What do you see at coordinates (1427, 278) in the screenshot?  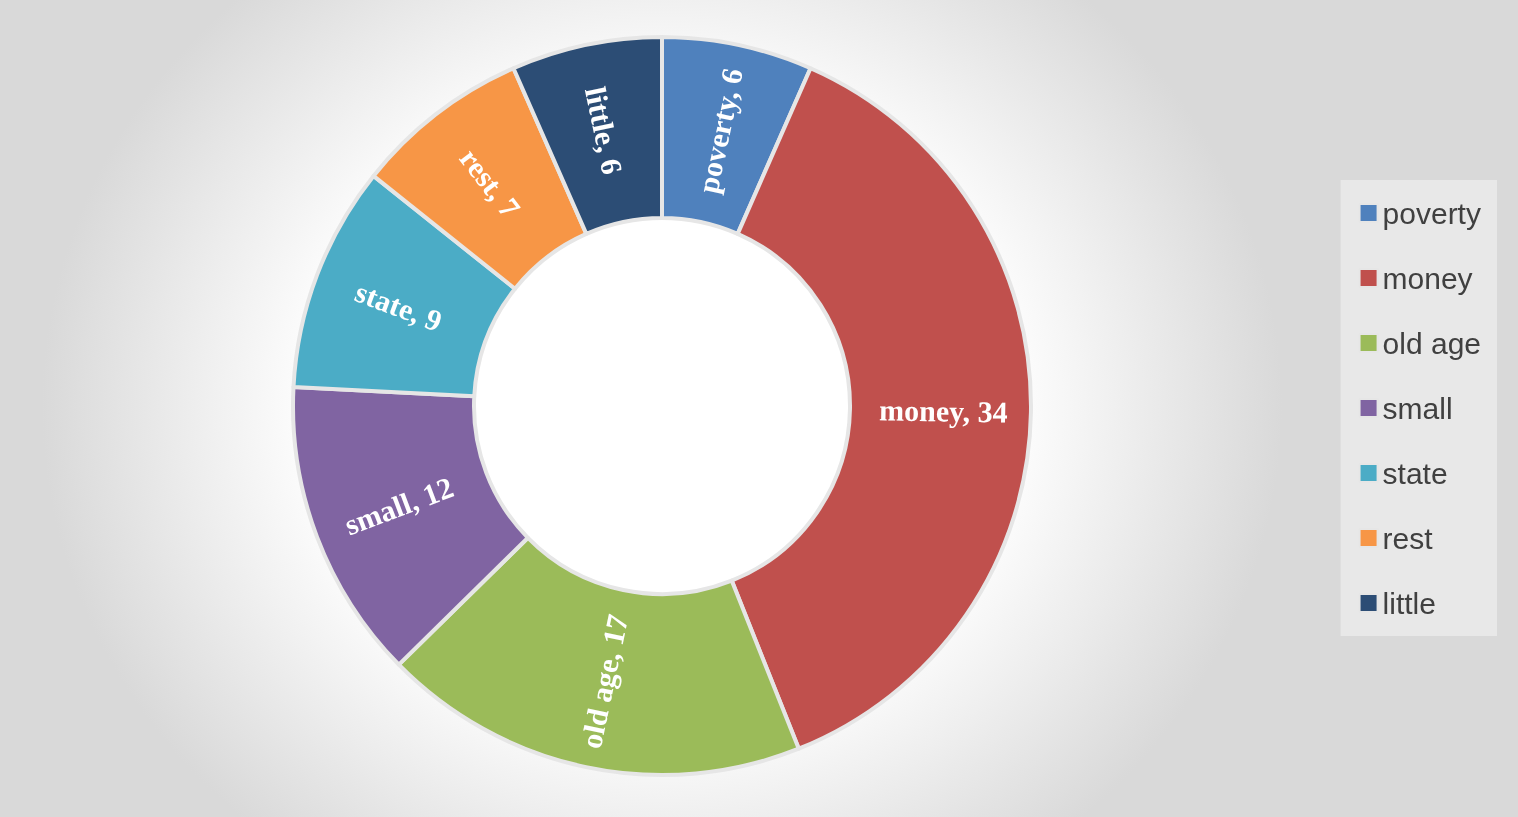 I see `legend-label: money` at bounding box center [1427, 278].